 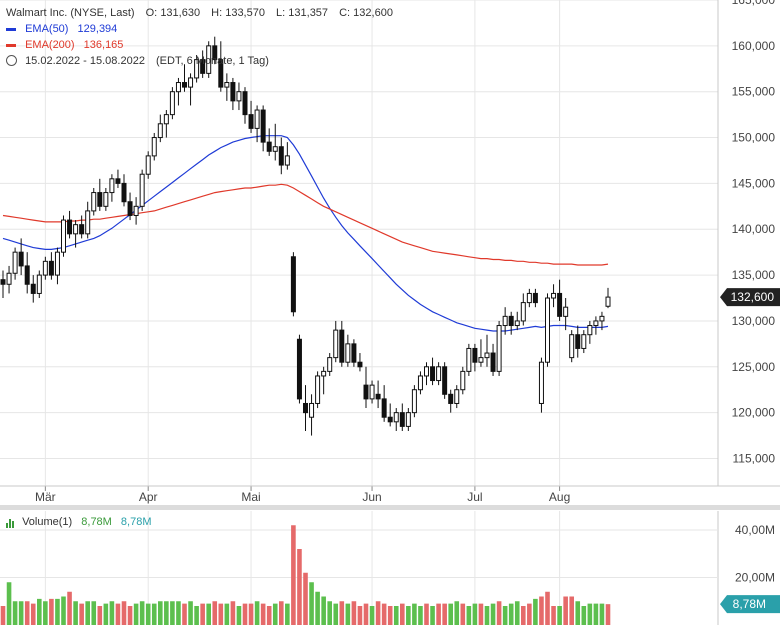 I want to click on x-tick-label: Aug, so click(x=559, y=497).